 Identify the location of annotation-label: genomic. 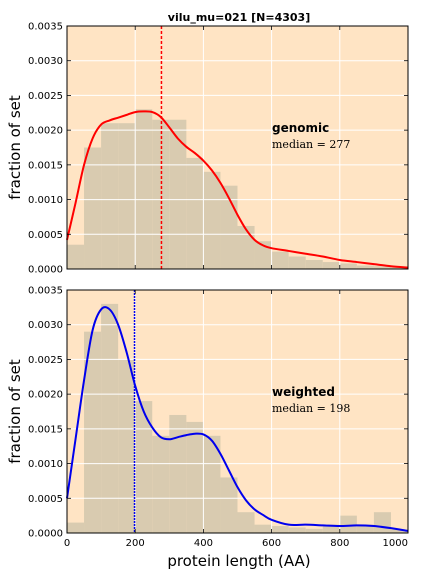
(300, 128).